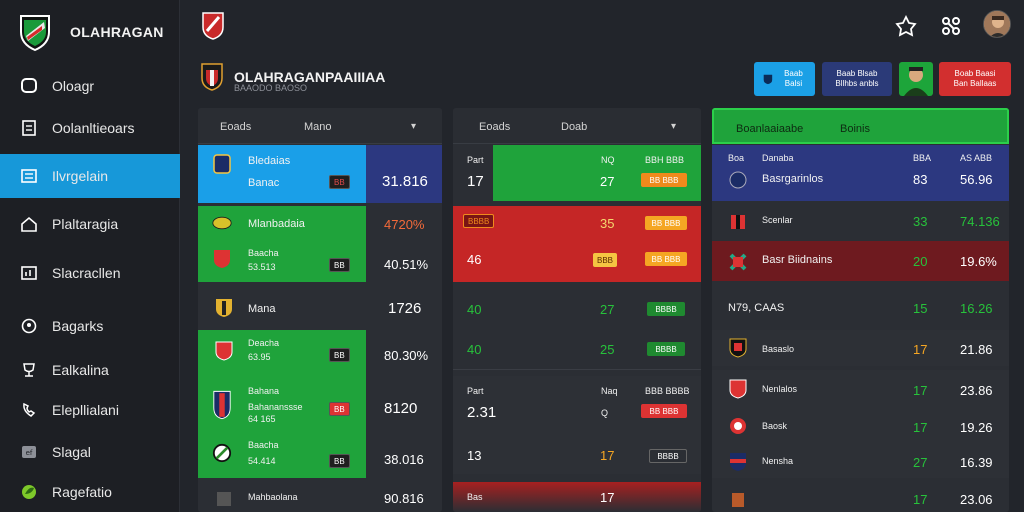  Describe the element at coordinates (35, 33) in the screenshot. I see `brand-logo-icon` at that location.